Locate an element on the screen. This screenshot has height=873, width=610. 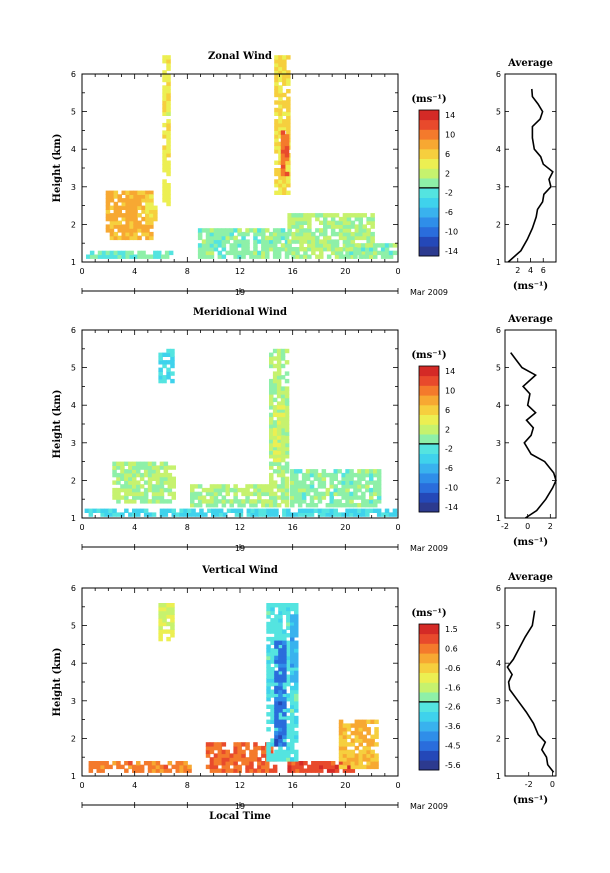
colorbar-label: -4.5 is located at coordinates (453, 746).